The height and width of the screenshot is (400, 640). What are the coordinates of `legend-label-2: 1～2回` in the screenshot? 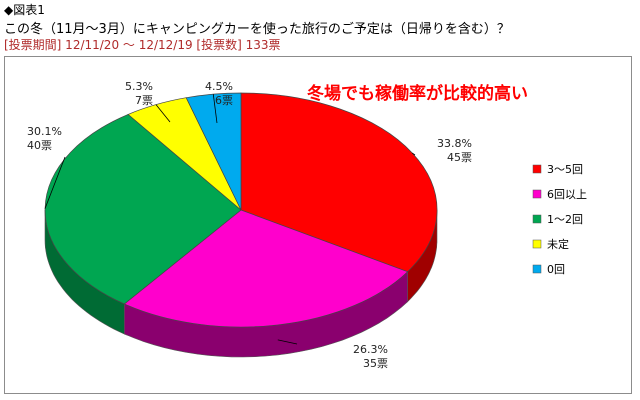 It's located at (565, 219).